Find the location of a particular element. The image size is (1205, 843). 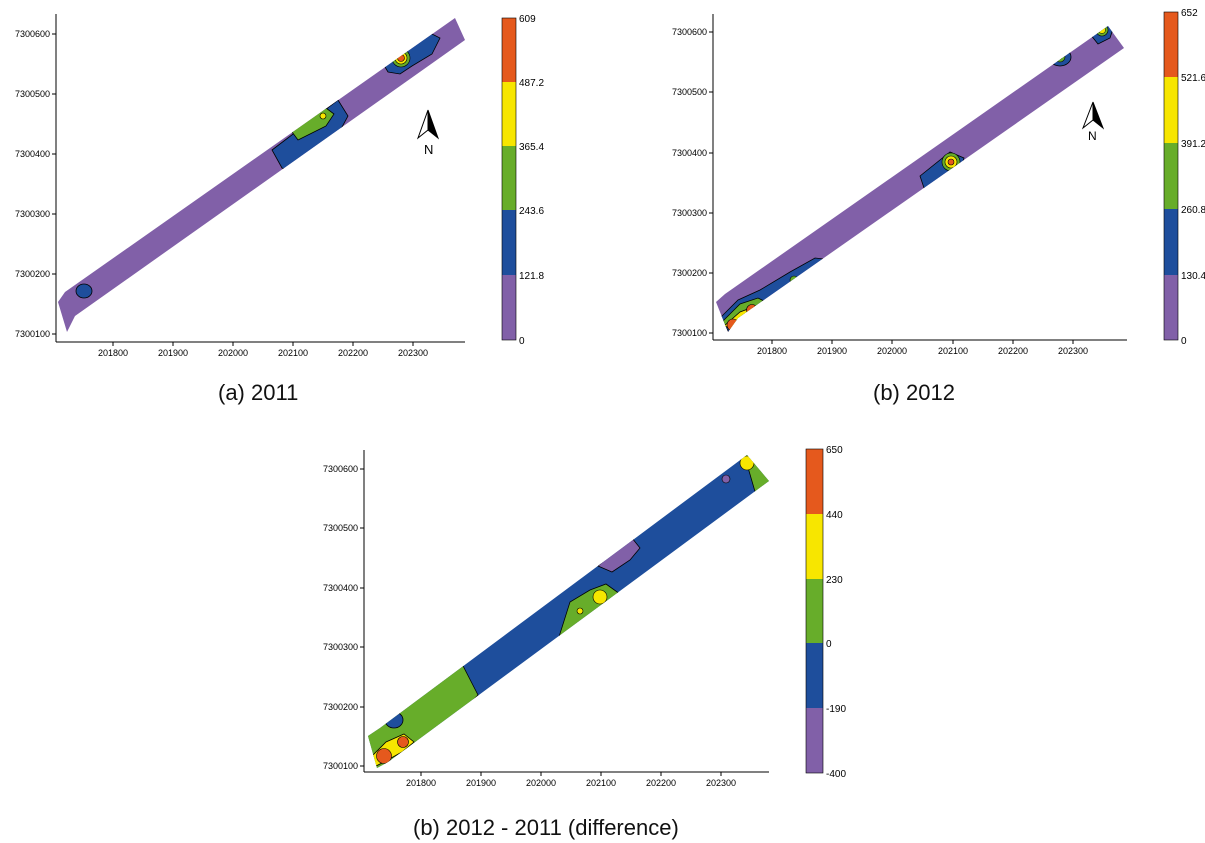

panel-caption: (b) 2012 - 2011 (difference) is located at coordinates (546, 827).